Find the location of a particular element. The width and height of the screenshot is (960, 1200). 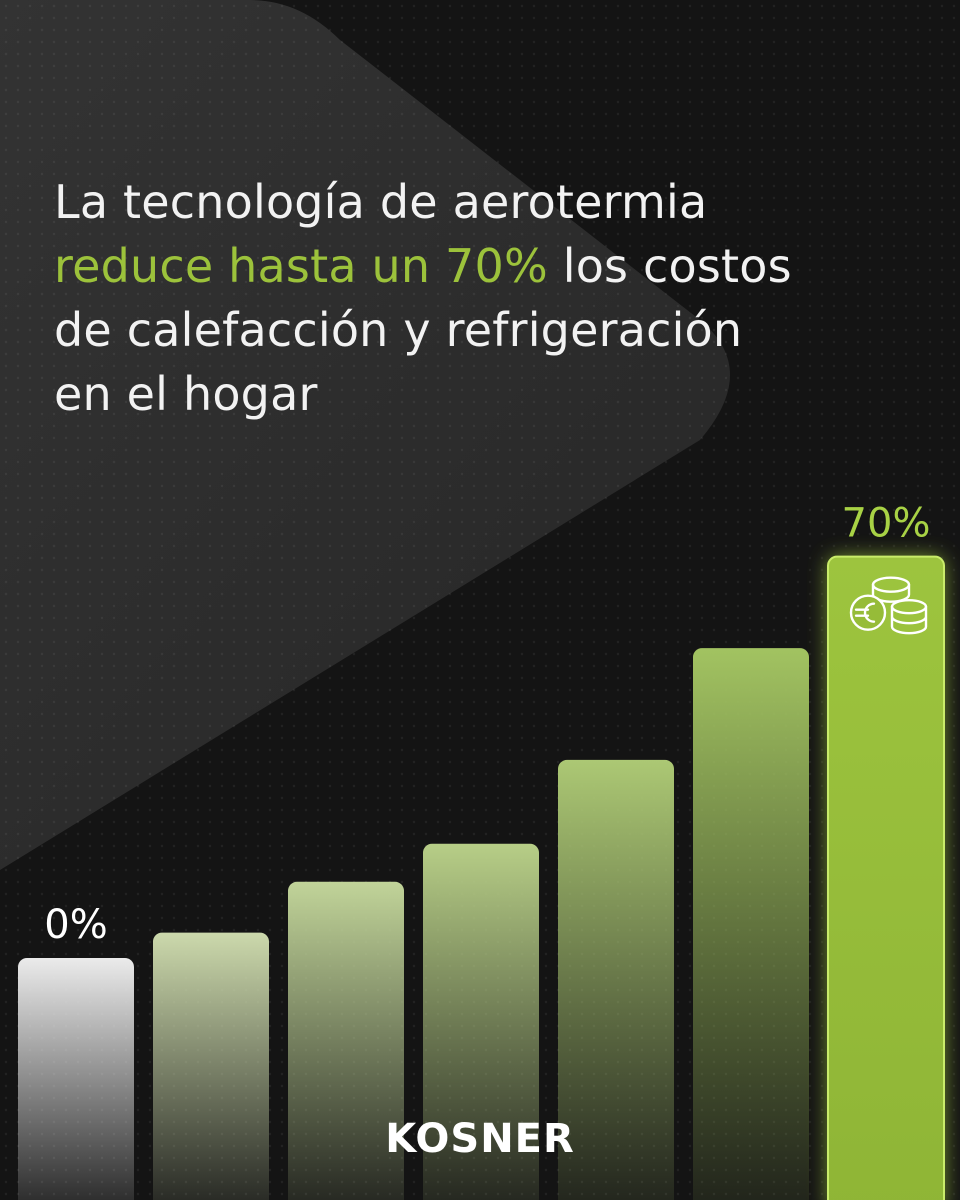

headline-line-2: reduce hasta un 70% los costos is located at coordinates (484, 266).